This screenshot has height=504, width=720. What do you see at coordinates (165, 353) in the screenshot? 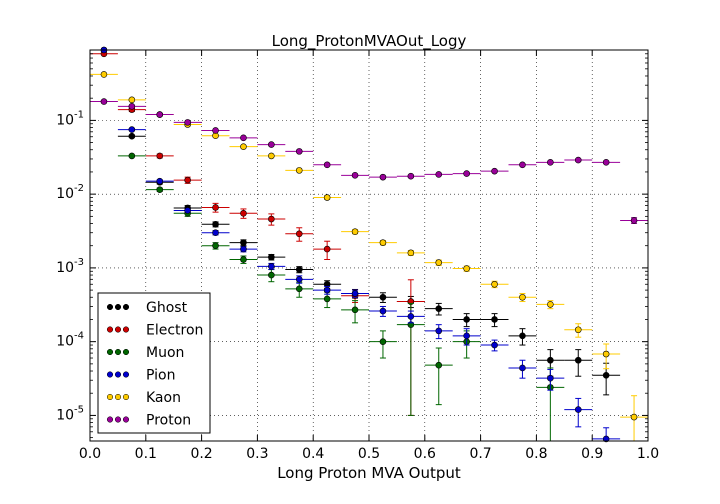
I see `legend-label: Muon` at bounding box center [165, 353].